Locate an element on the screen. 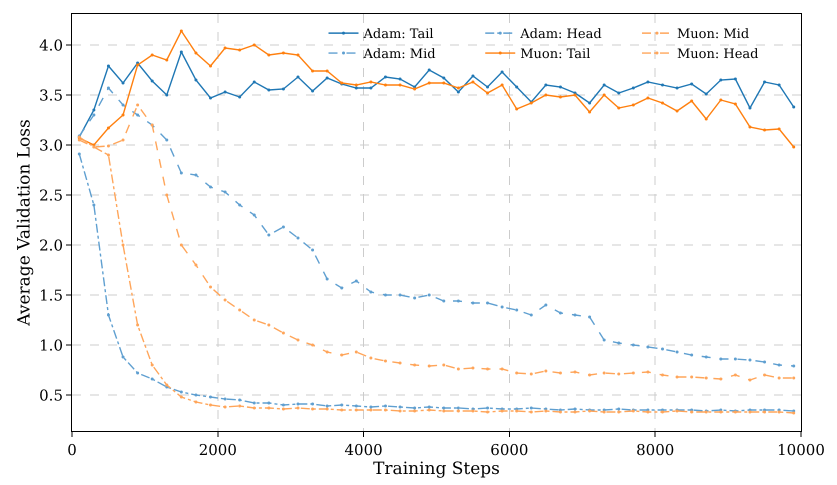  legend-label: Adam: Tail is located at coordinates (398, 34).